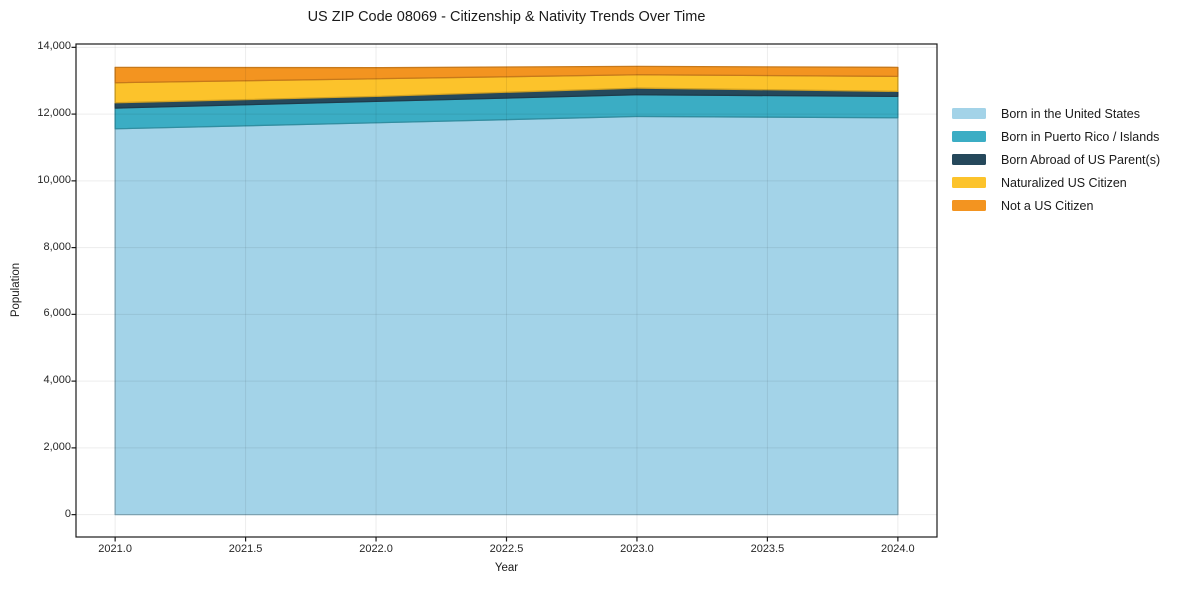  I want to click on y-tick-label: 14,000, so click(54, 46).